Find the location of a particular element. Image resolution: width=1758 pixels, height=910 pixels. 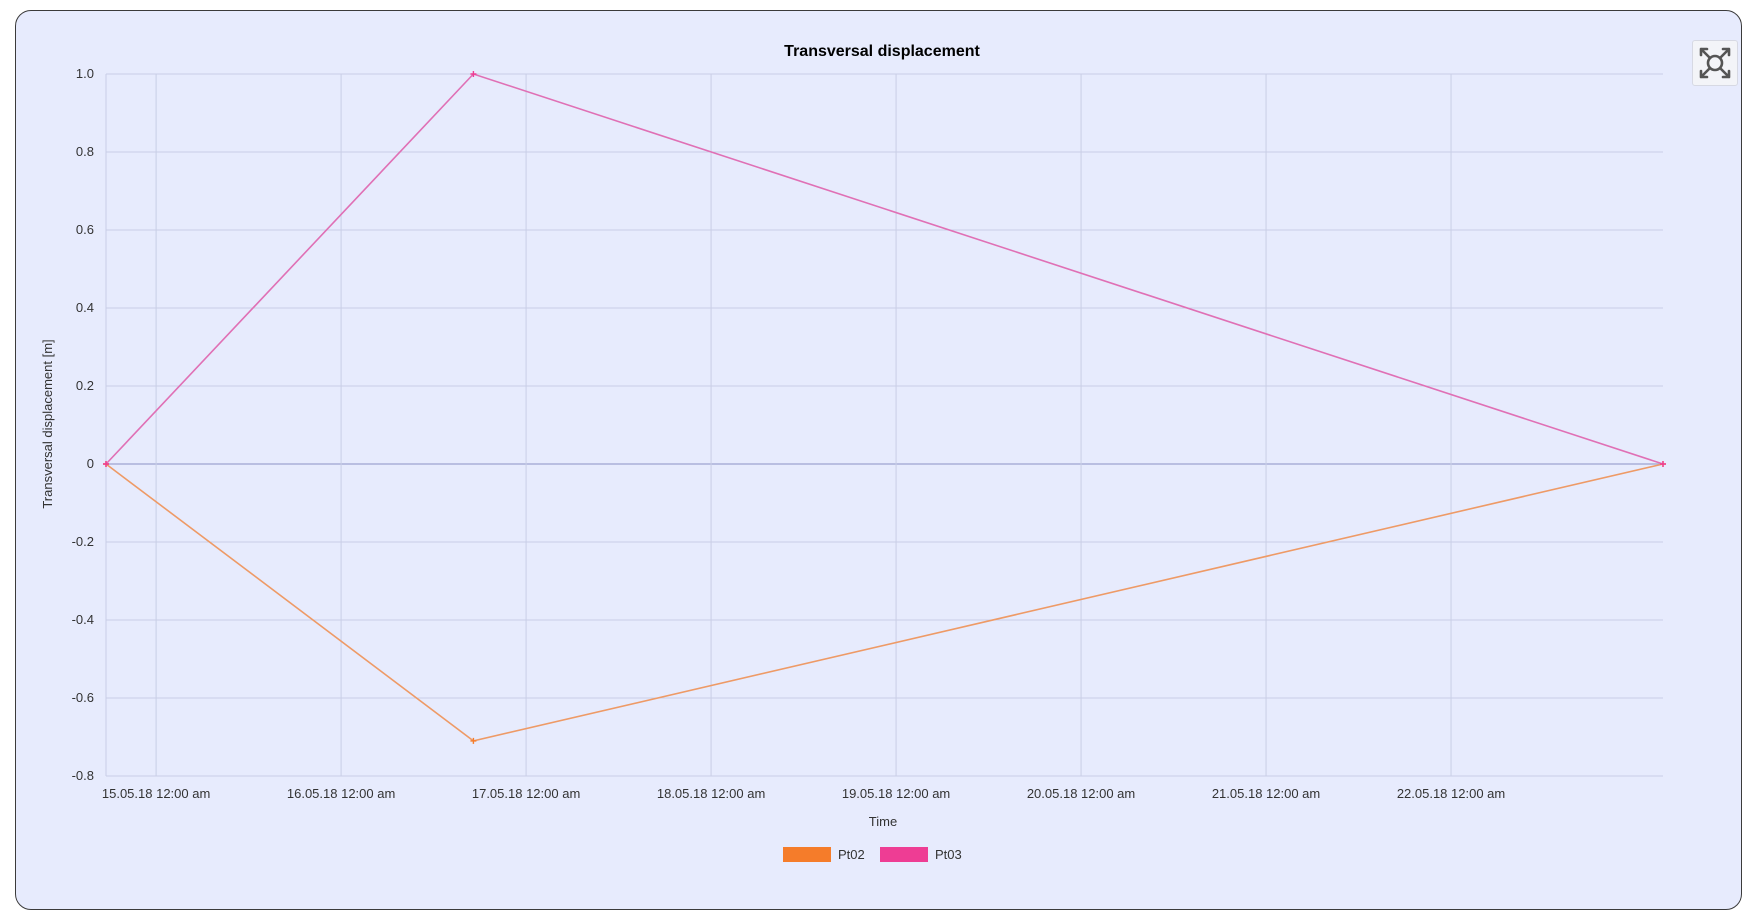

y-tick-label: 0.8 is located at coordinates (85, 151).